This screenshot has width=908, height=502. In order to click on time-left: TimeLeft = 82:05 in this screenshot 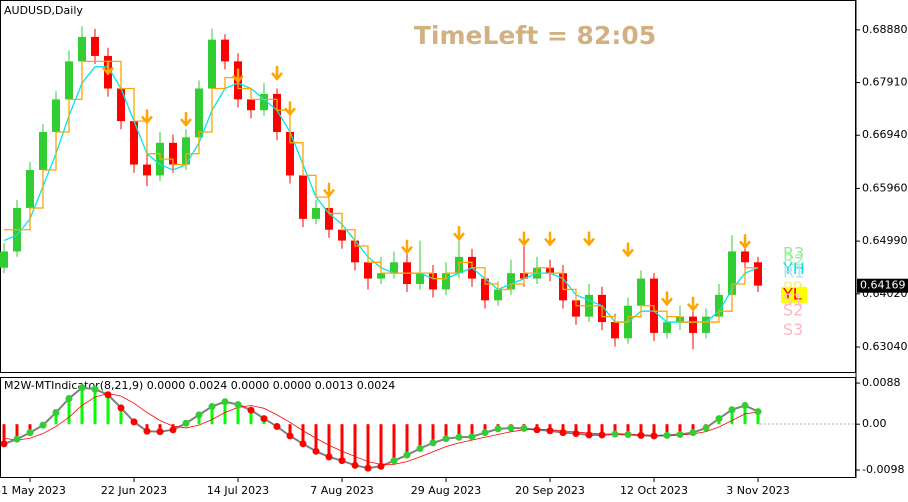, I will do `click(535, 35)`.